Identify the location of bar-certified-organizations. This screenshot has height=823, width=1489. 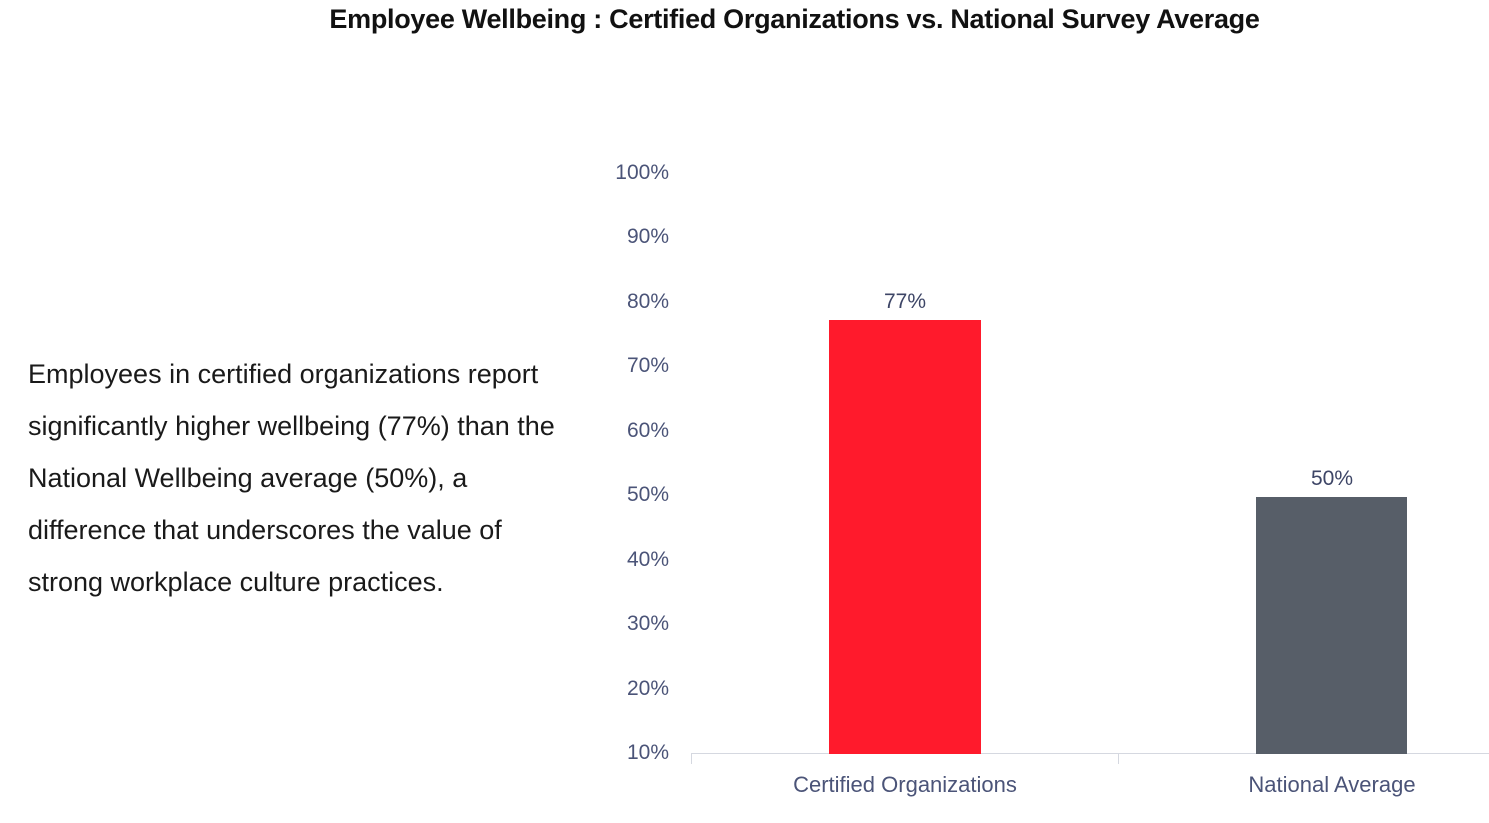
(905, 537).